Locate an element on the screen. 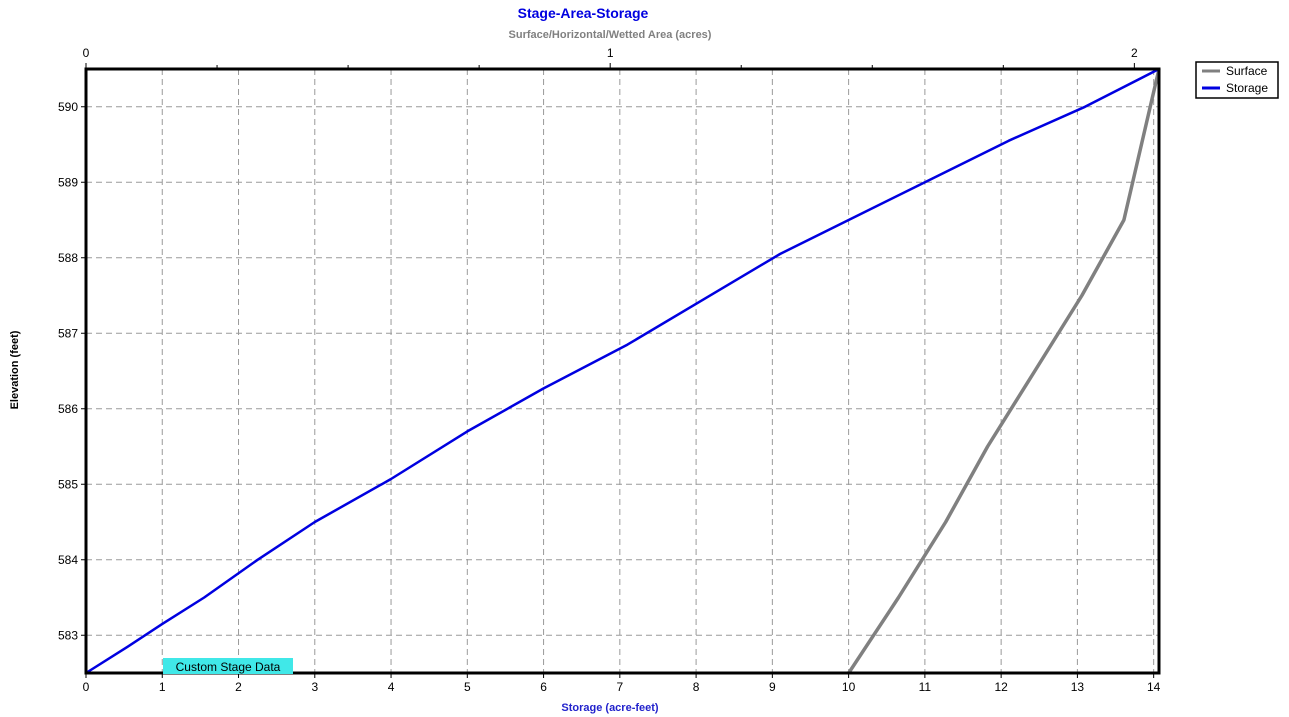  x-tick-label: 13 is located at coordinates (1078, 687).